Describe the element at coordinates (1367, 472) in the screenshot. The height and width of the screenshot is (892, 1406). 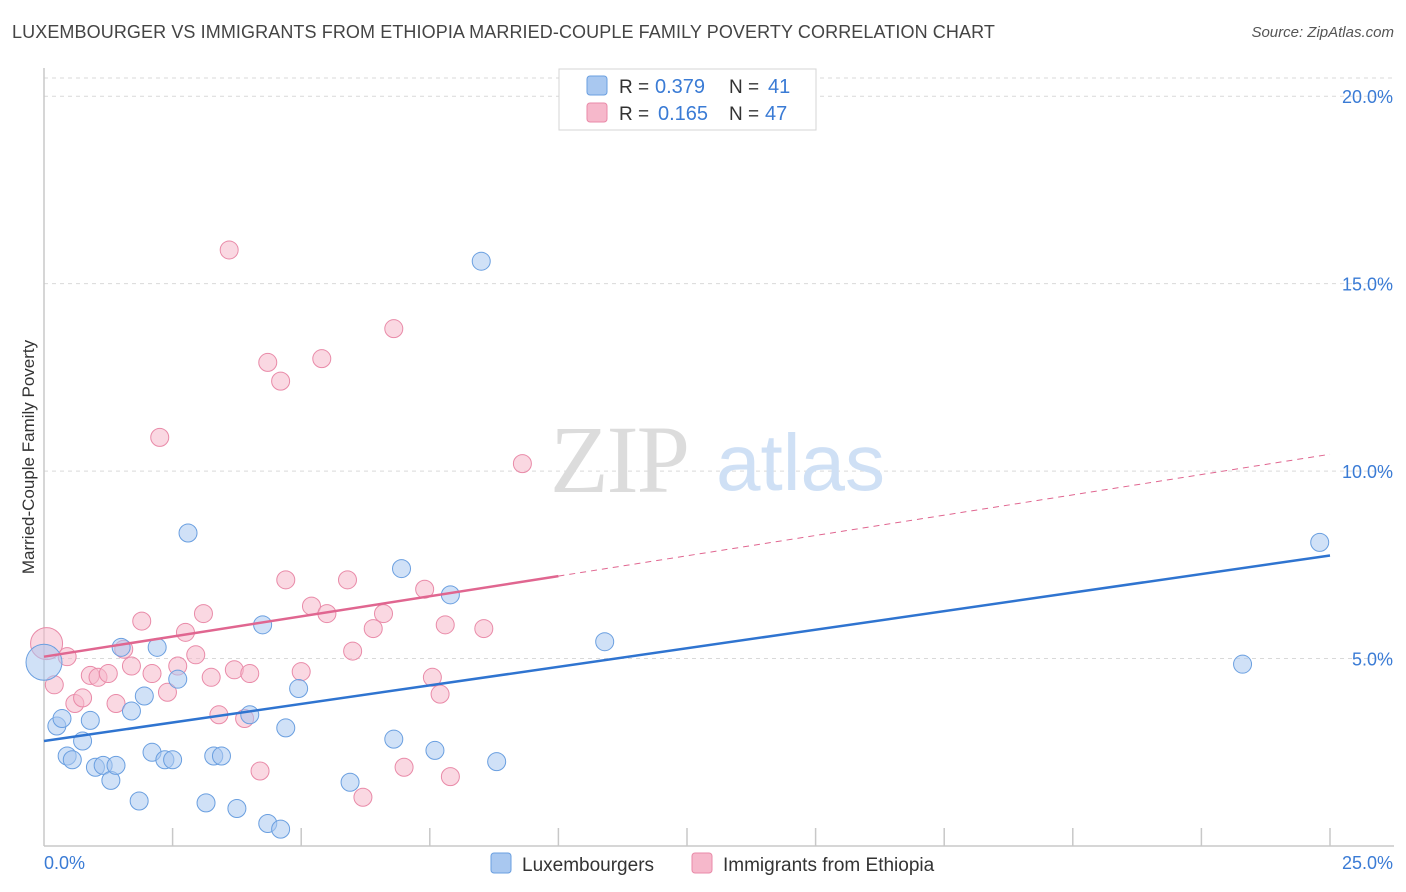
I see `y-tick-label-1: 10.0%` at that location.